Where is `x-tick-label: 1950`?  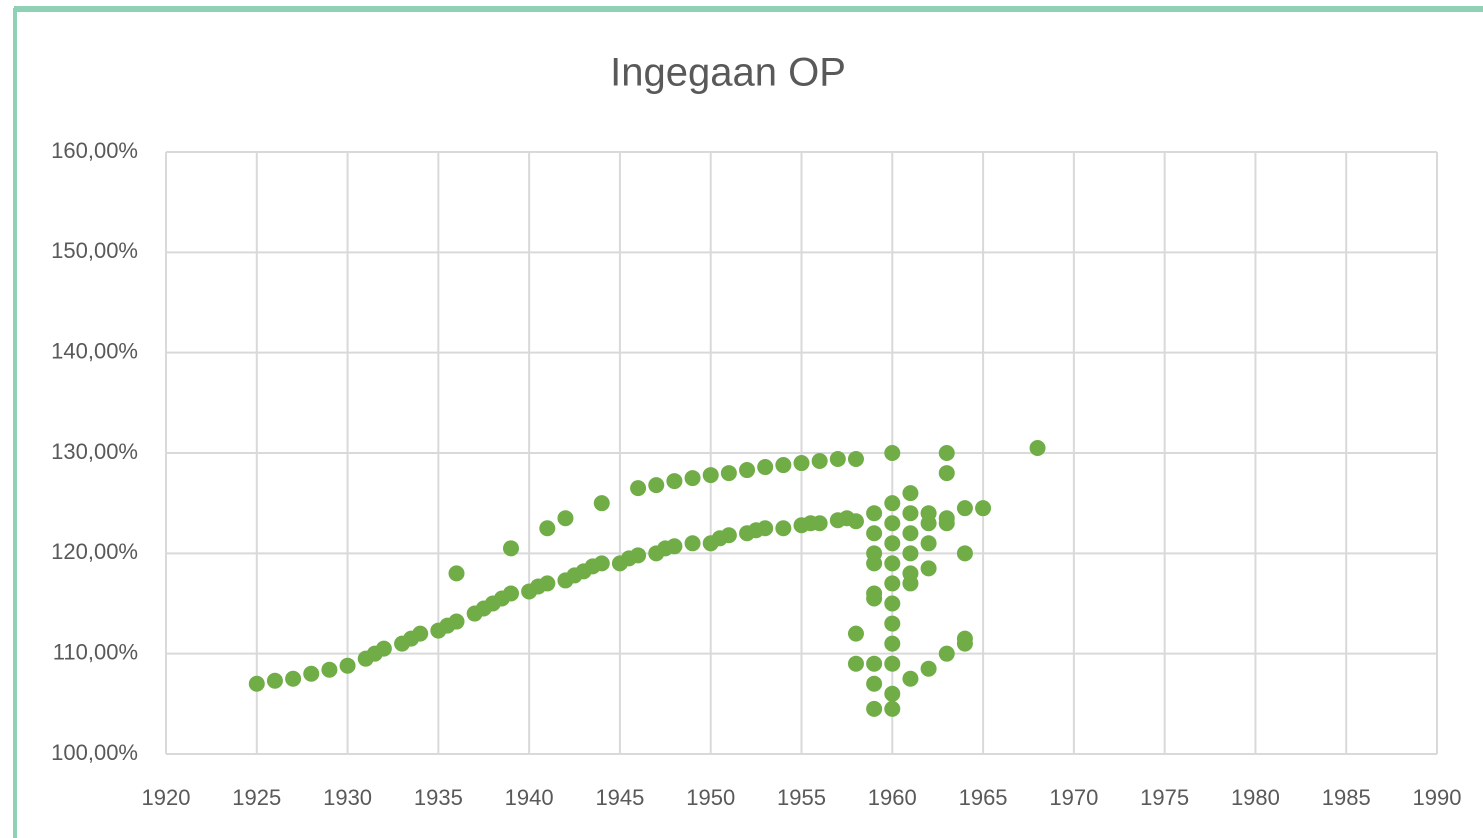
x-tick-label: 1950 is located at coordinates (710, 797).